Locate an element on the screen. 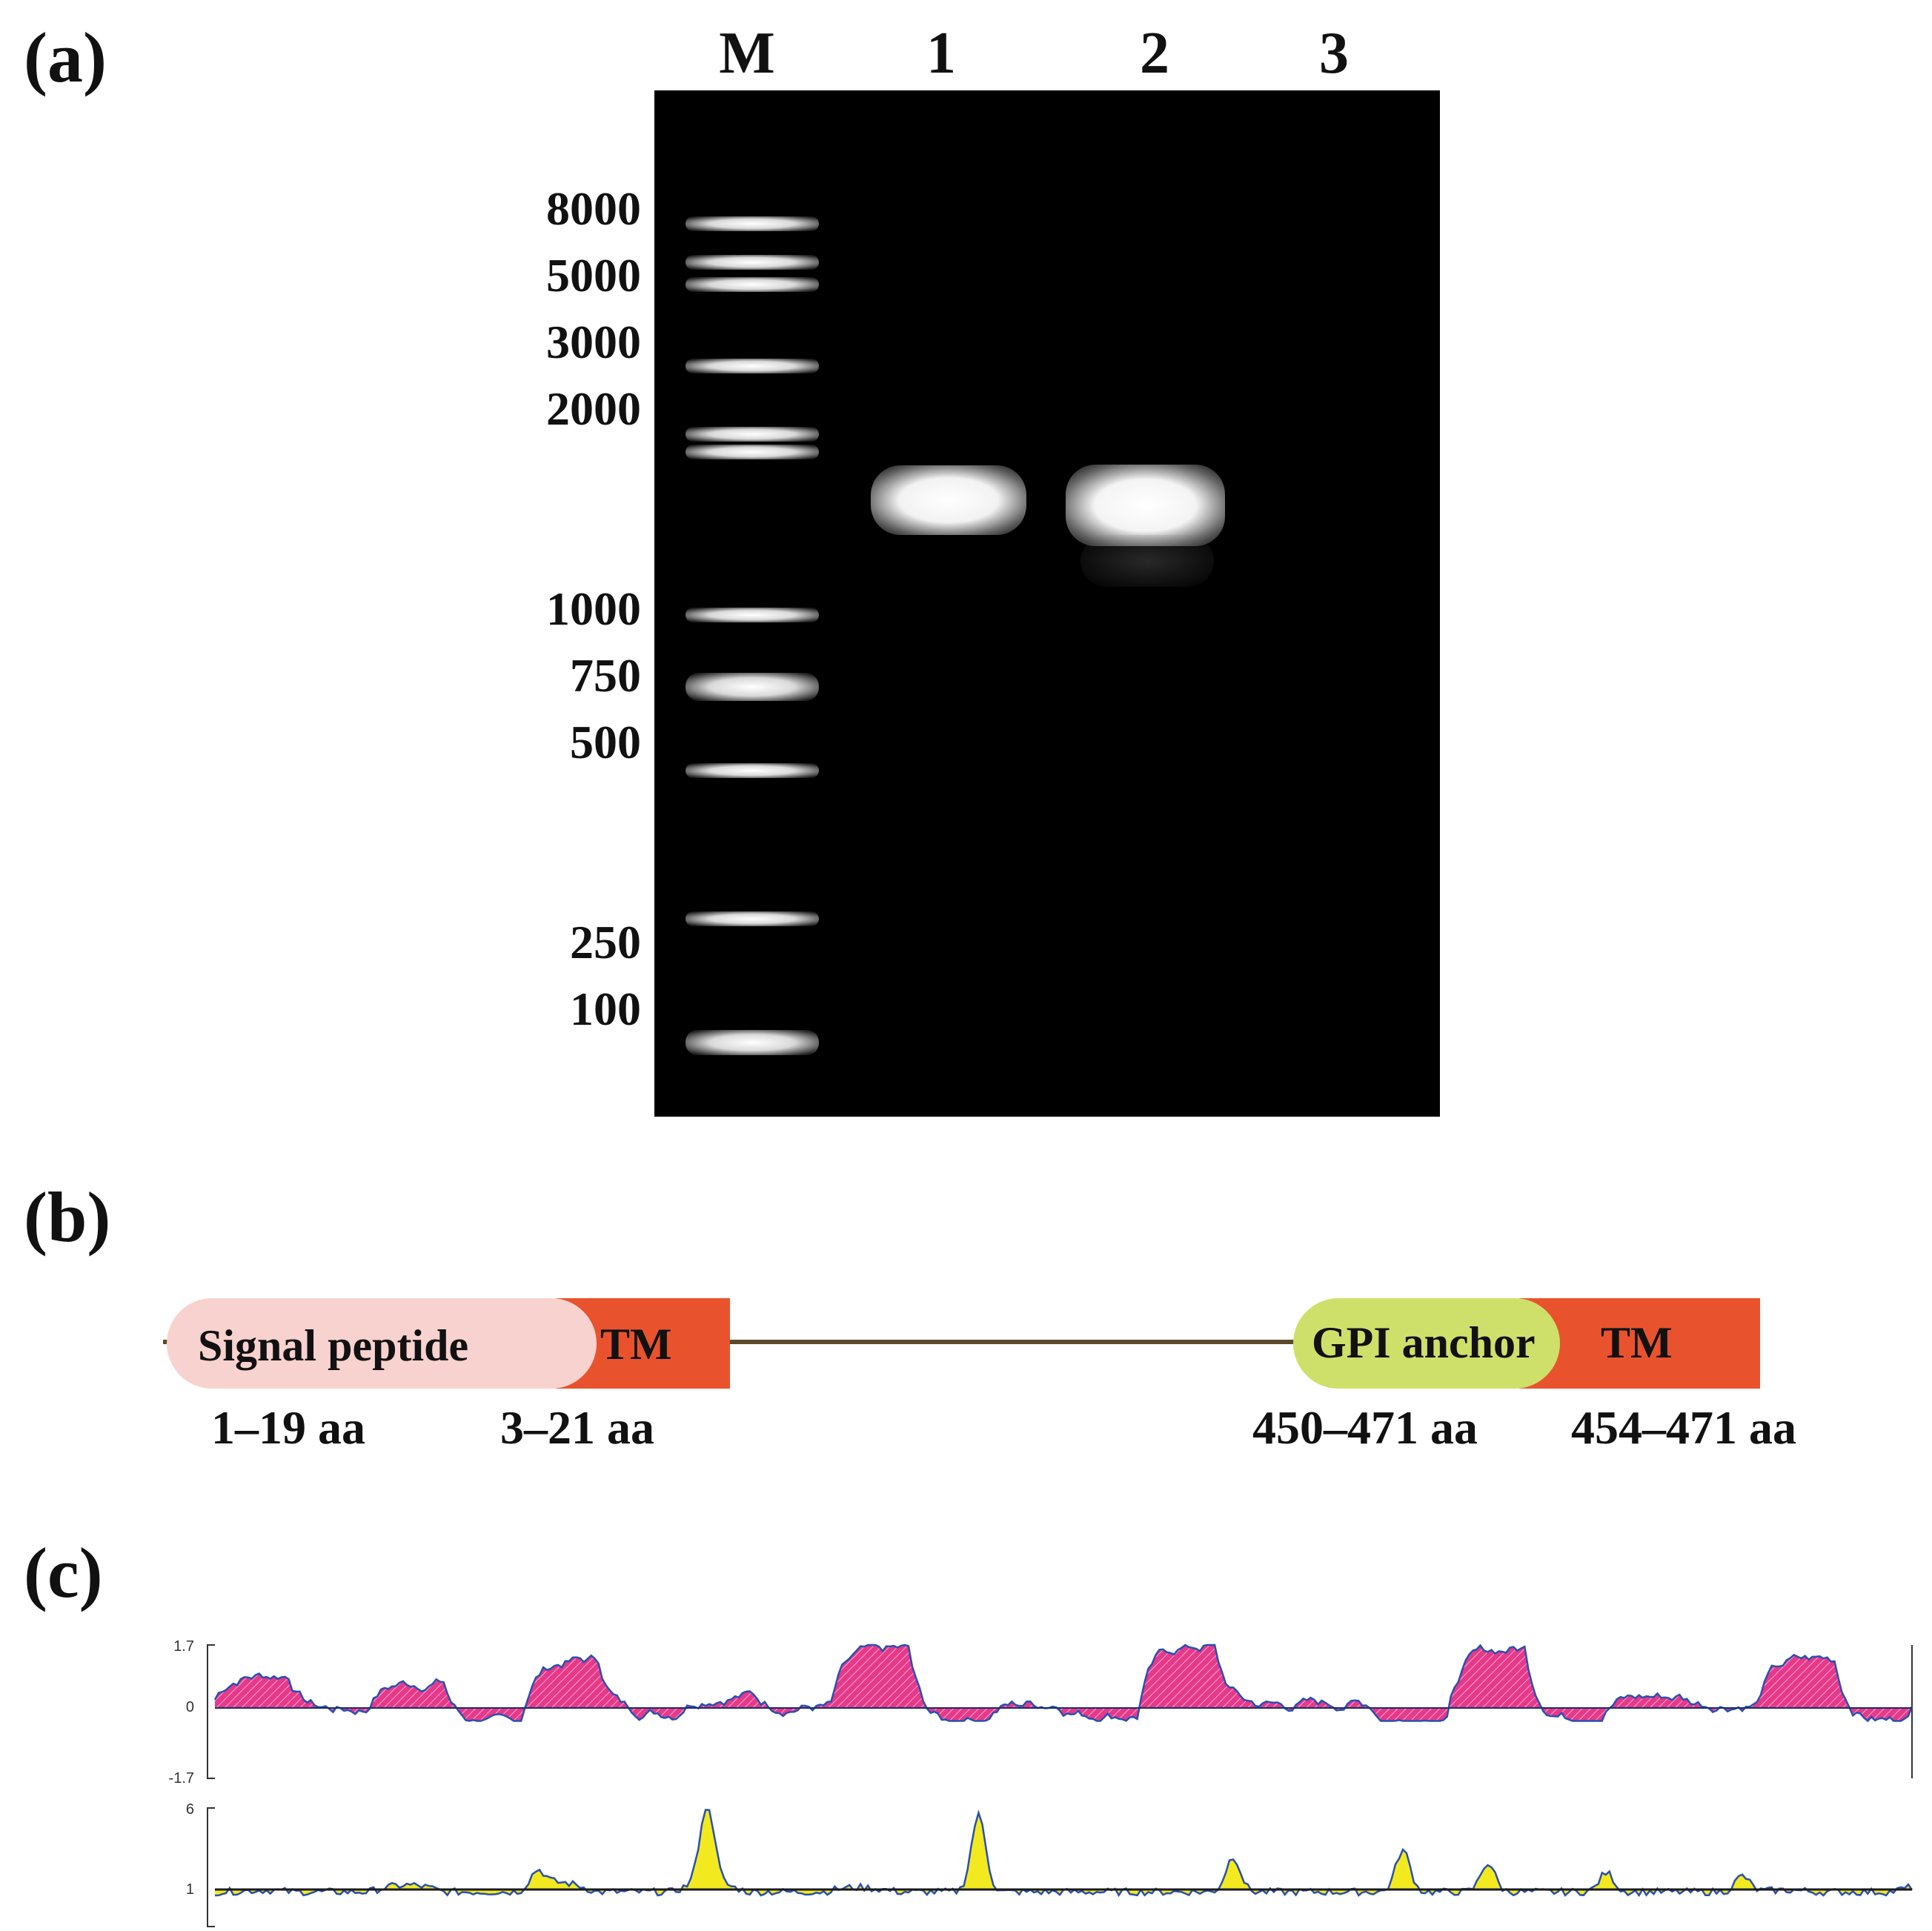  bottom-tick-max: 6 is located at coordinates (190, 1810).